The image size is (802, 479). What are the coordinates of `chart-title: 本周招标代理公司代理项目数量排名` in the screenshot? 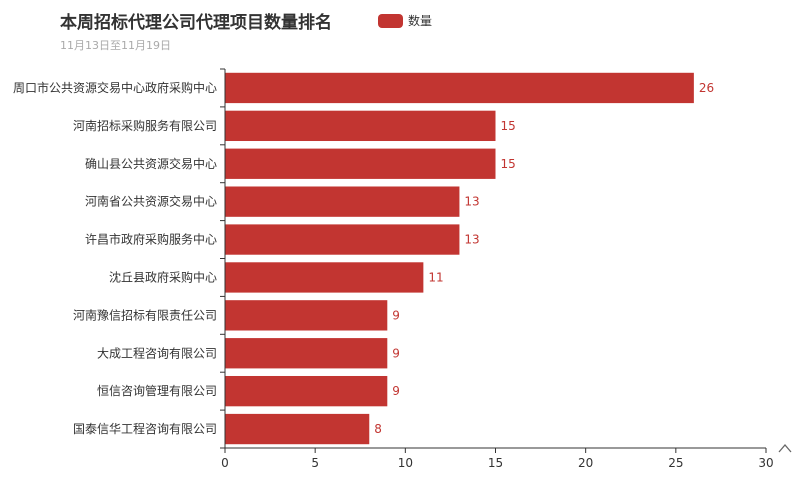 It's located at (196, 23).